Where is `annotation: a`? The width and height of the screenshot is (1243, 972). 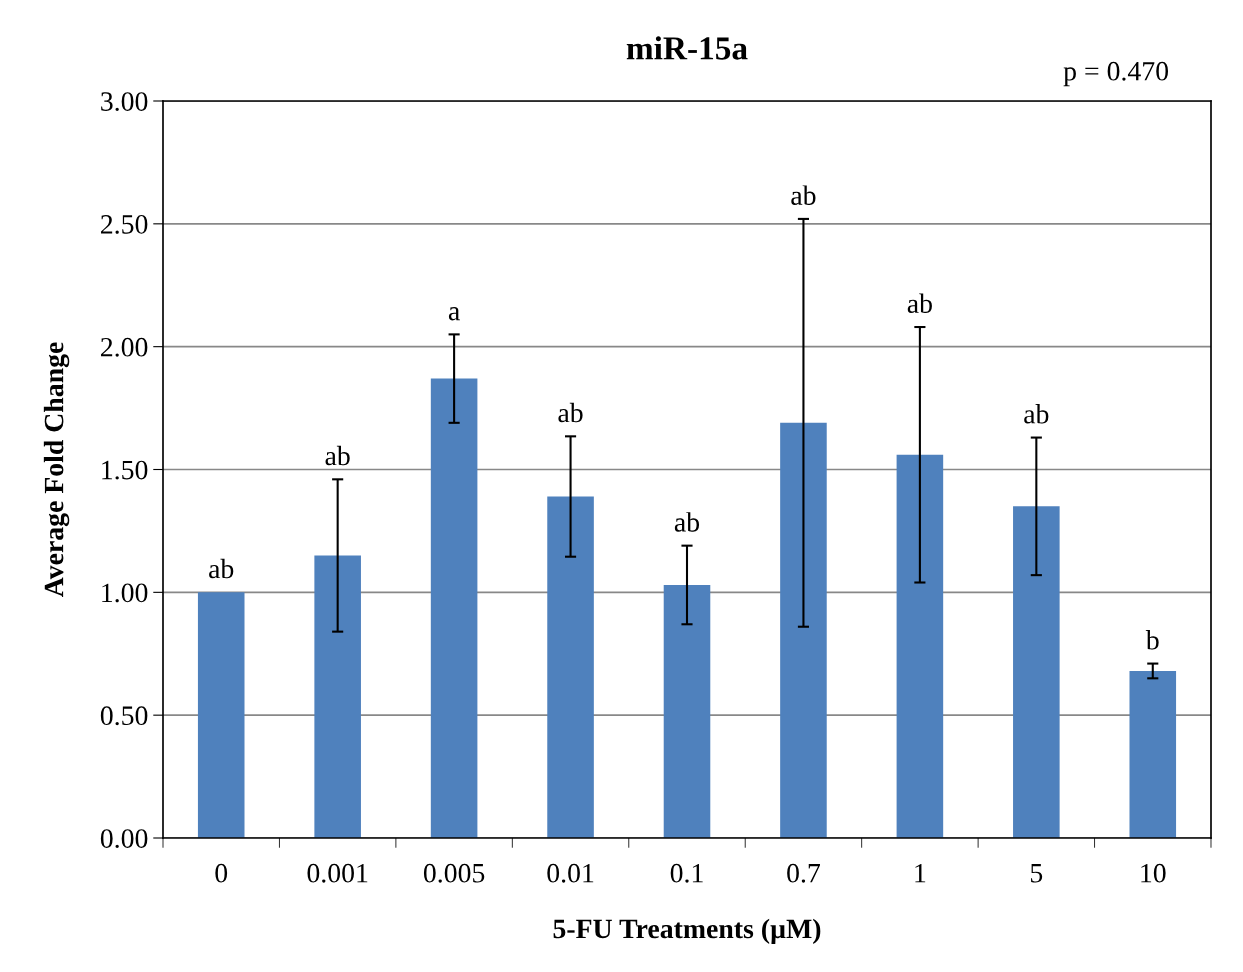 annotation: a is located at coordinates (454, 314).